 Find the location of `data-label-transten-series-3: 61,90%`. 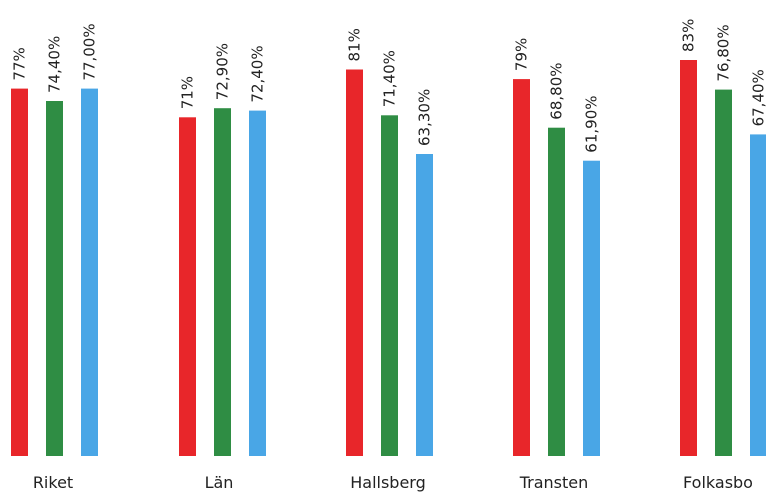

data-label-transten-series-3: 61,90% is located at coordinates (592, 123).